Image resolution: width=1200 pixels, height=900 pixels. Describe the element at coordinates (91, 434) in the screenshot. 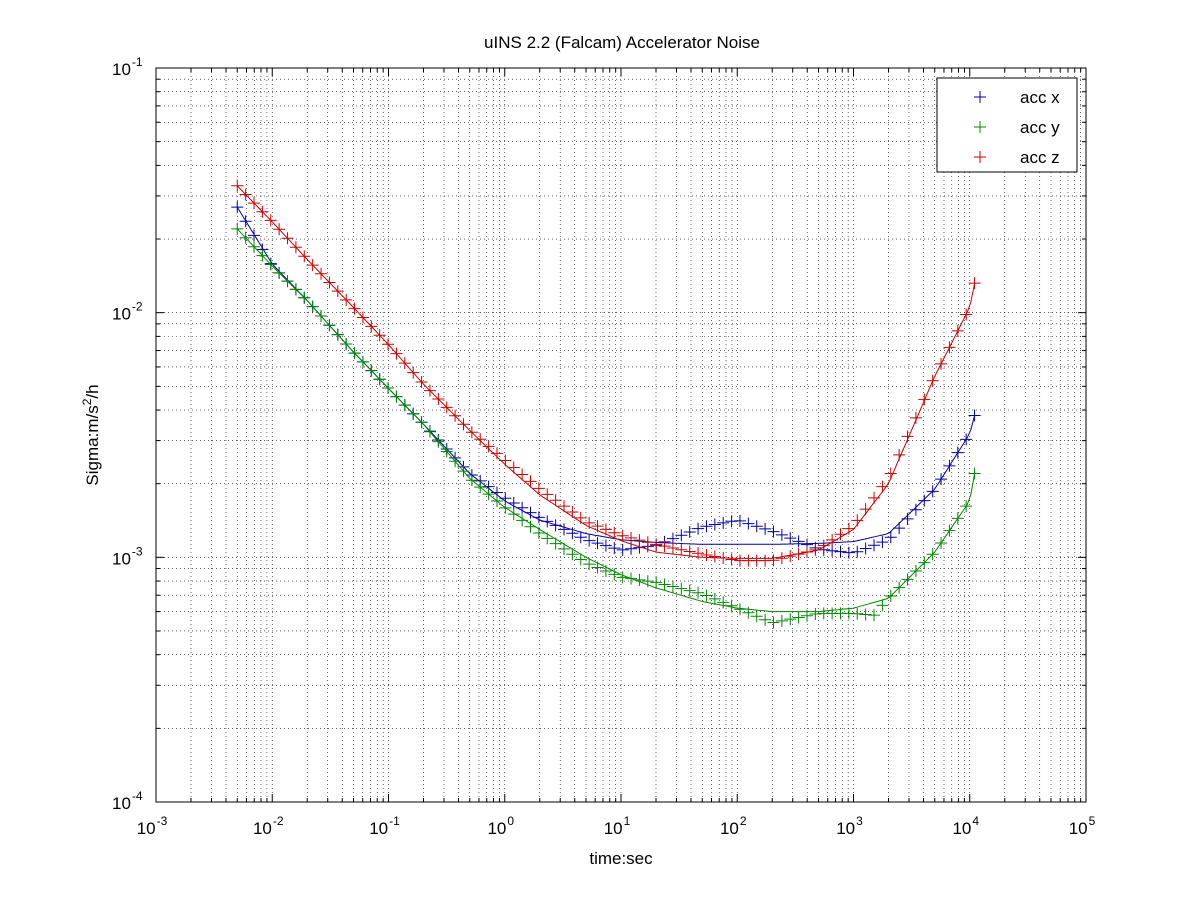

I see `y-axis-label: Sigma:m/s2/h` at that location.